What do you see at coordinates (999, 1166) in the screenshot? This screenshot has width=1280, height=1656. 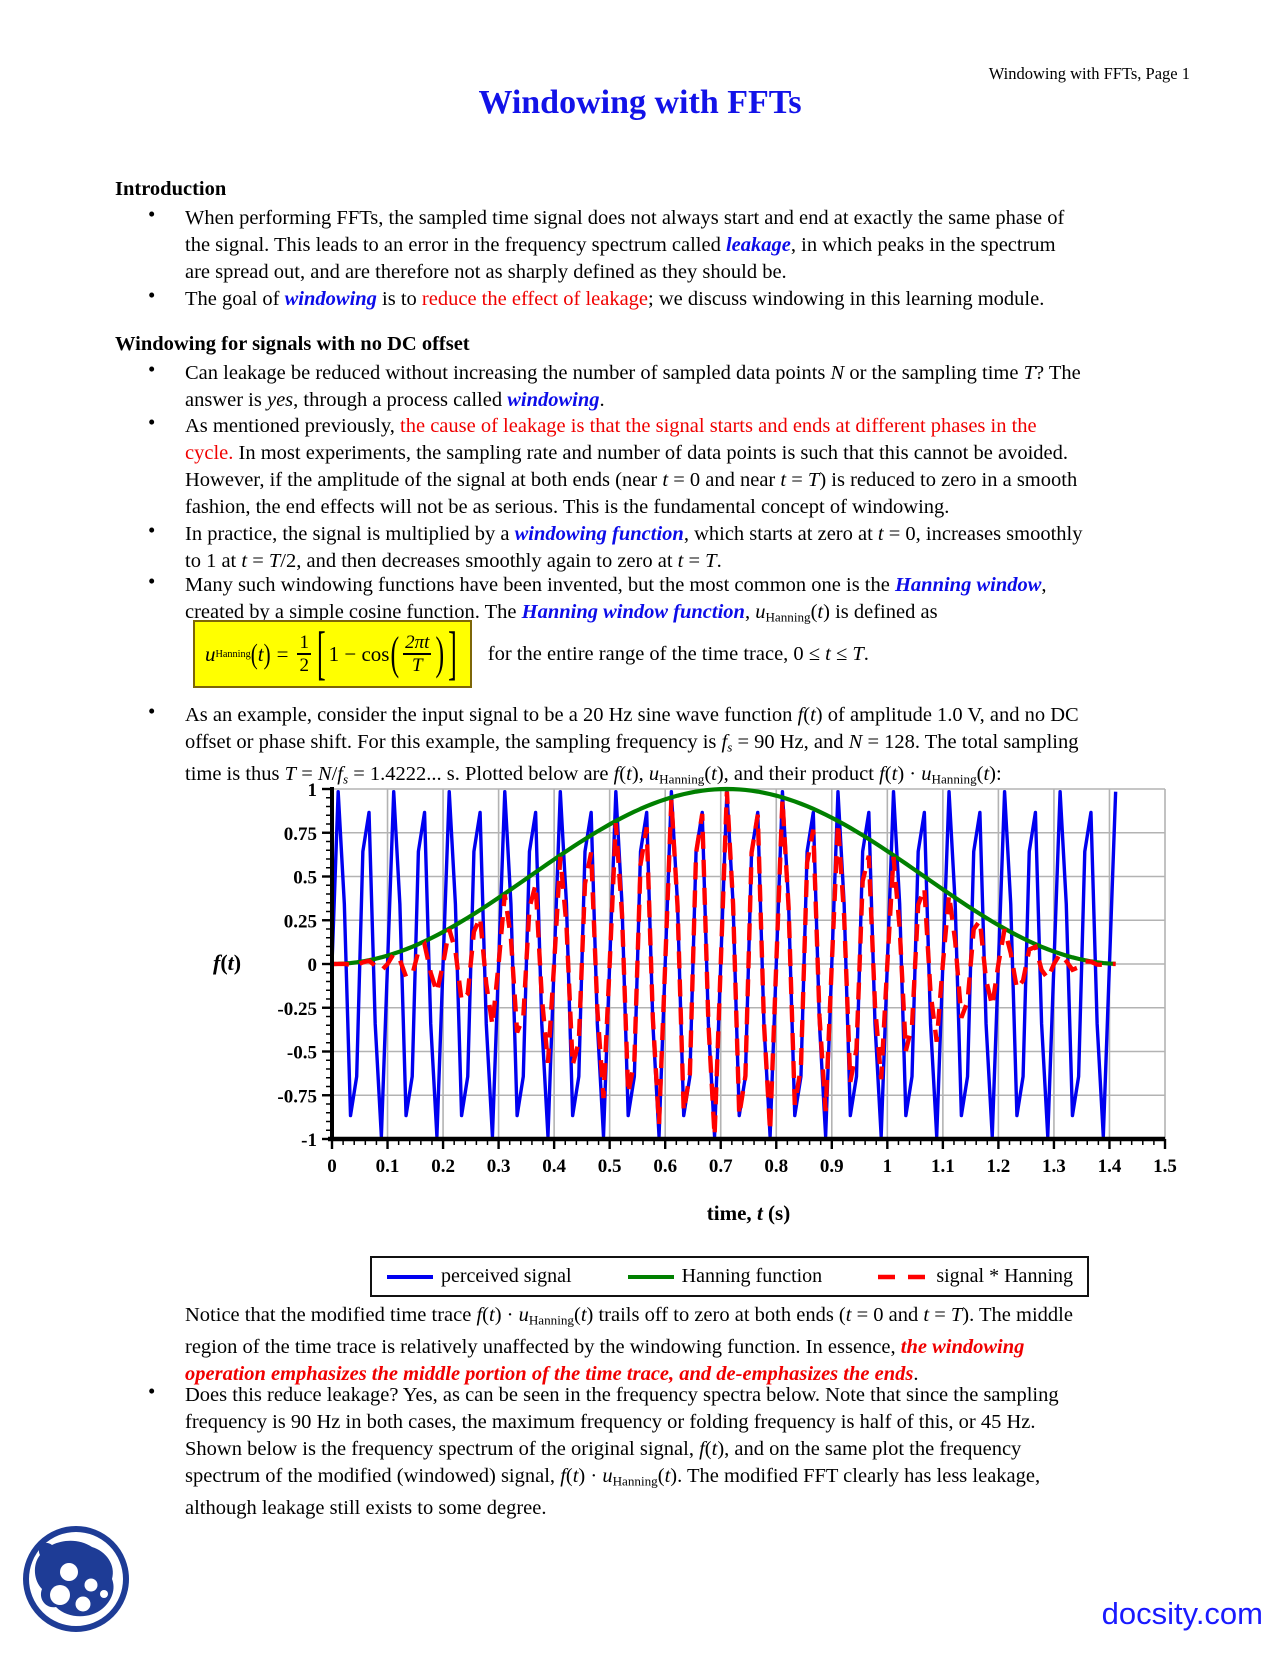 I see `svg-text: 1.2` at bounding box center [999, 1166].